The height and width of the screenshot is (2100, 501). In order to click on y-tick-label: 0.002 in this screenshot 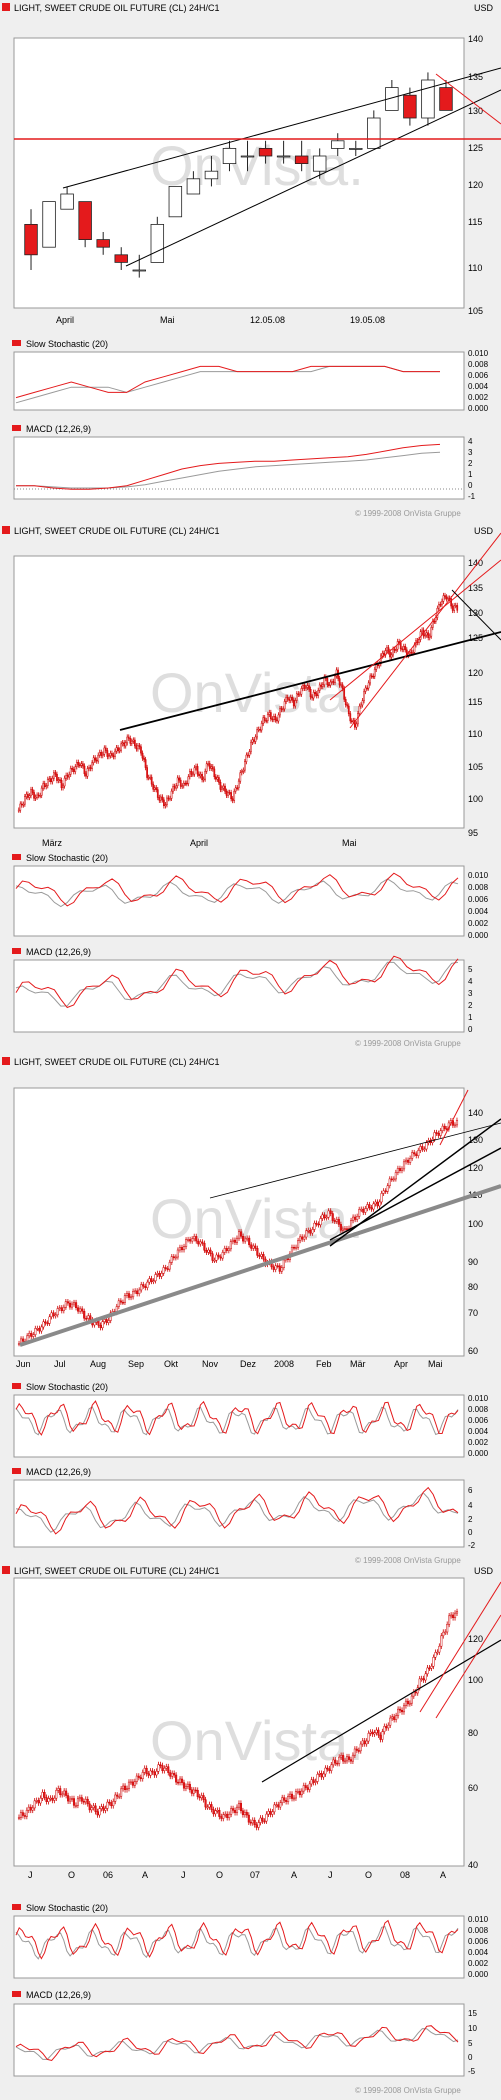, I will do `click(478, 1442)`.